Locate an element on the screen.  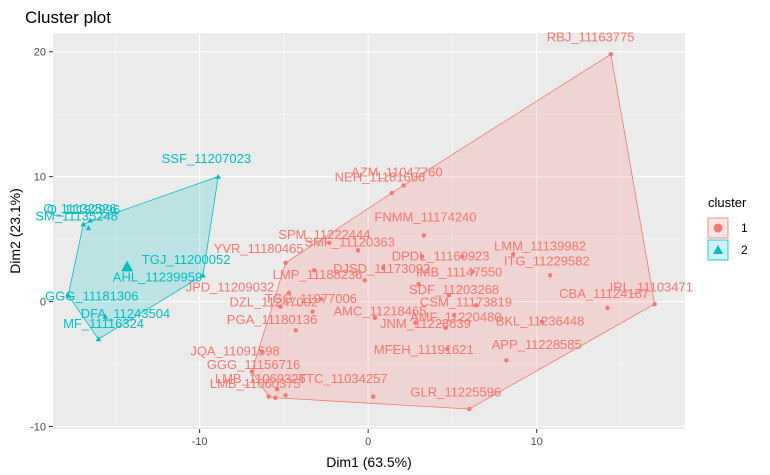
legend-keys: 12 is located at coordinates (727, 239).